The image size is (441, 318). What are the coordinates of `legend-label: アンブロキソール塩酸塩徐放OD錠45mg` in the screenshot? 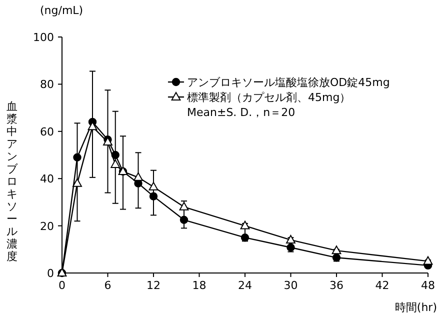 It's located at (288, 82).